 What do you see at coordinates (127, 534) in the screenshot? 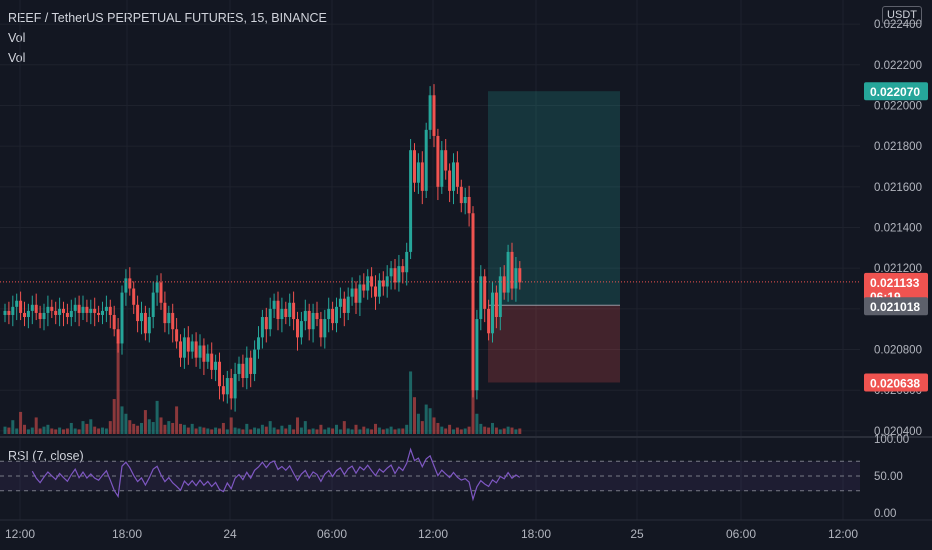
I see `time-tick-label: 18:00` at bounding box center [127, 534].